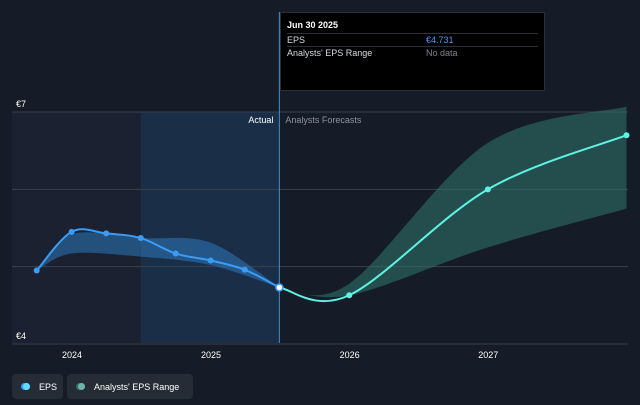 This screenshot has height=405, width=640. I want to click on tooltip-row-range: Analysts' EPS Range No data, so click(412, 53).